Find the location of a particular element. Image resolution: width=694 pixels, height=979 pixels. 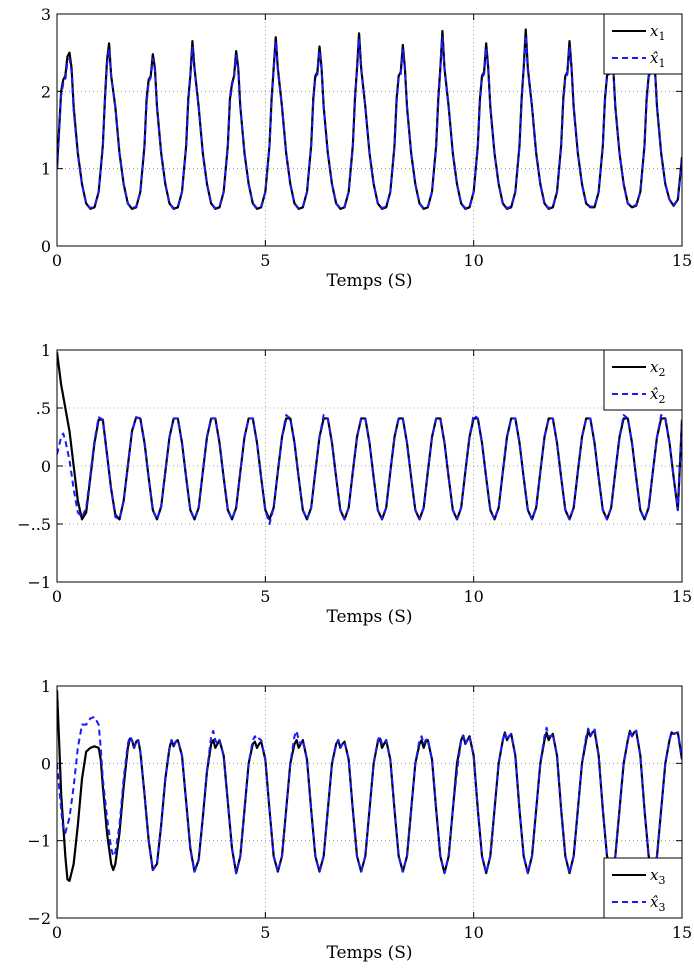

legend-label: x̂1 is located at coordinates (657, 59).